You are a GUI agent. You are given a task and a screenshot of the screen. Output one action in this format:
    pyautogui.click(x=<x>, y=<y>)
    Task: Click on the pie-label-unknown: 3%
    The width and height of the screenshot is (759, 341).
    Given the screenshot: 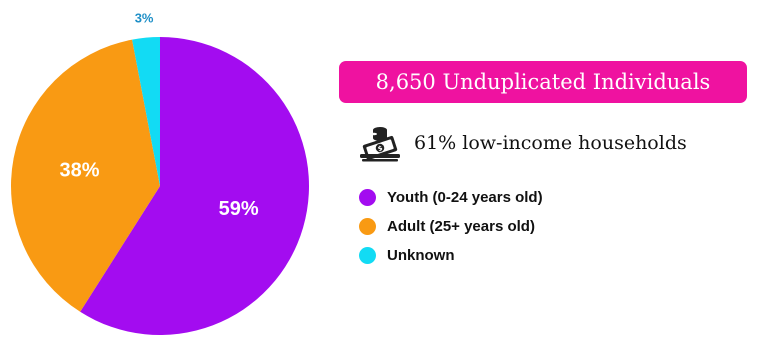 What is the action you would take?
    pyautogui.click(x=144, y=17)
    